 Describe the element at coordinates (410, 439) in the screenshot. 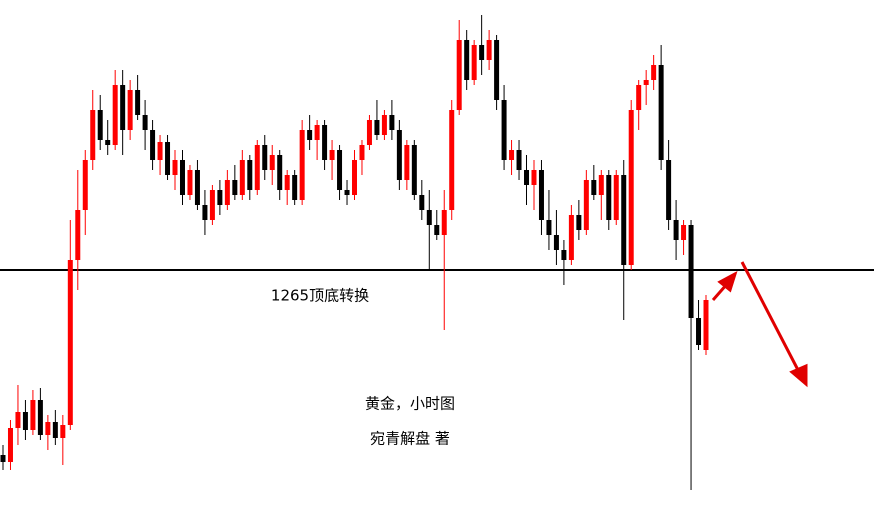

I see `chart-author: 宛青解盘 著` at that location.